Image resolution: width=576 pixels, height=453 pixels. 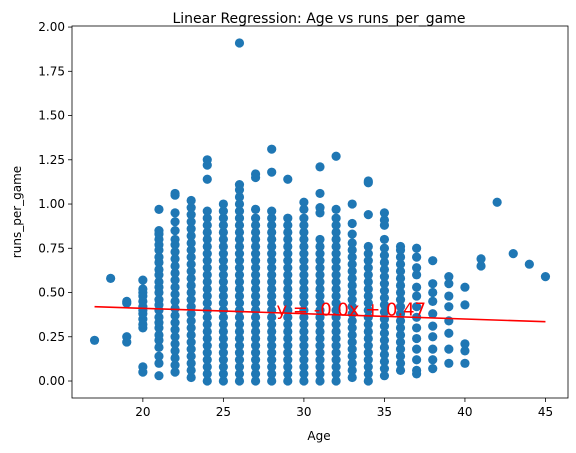 I want to click on y-axis-ticks: 0.00 0.25 0.50 0.75 1.00 1.25 1.50 1.75 2.00, so click(x=55, y=204).